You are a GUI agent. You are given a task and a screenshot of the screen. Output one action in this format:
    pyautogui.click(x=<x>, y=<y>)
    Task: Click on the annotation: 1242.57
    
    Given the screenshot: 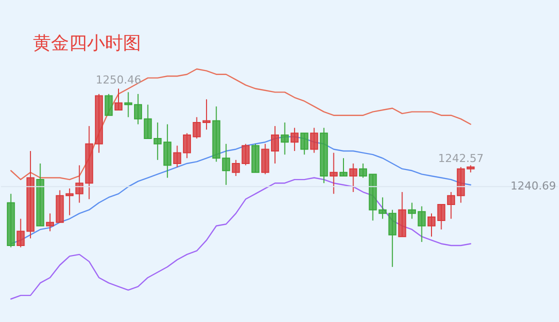 What is the action you would take?
    pyautogui.click(x=461, y=159)
    